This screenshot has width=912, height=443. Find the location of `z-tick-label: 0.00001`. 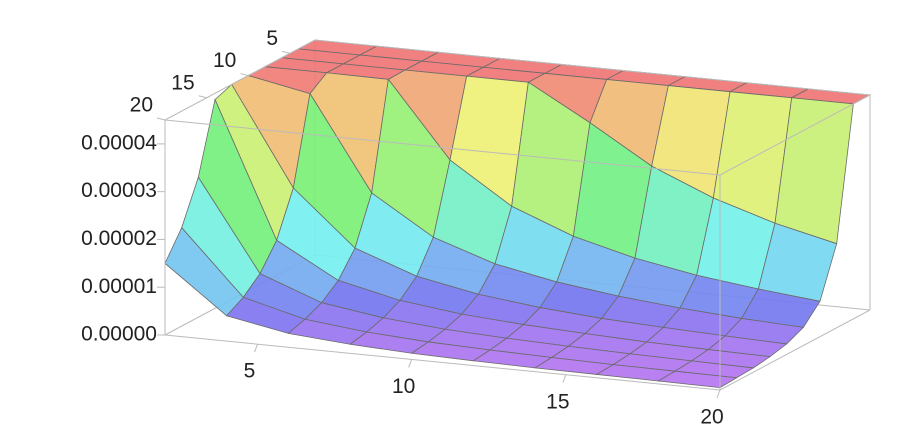

z-tick-label: 0.00001 is located at coordinates (119, 286).